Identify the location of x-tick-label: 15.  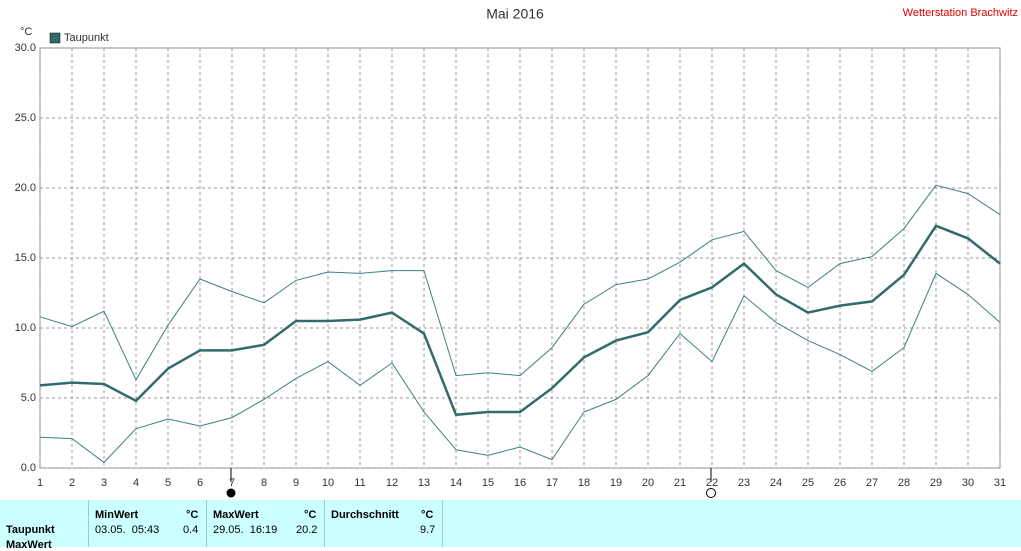
(488, 483).